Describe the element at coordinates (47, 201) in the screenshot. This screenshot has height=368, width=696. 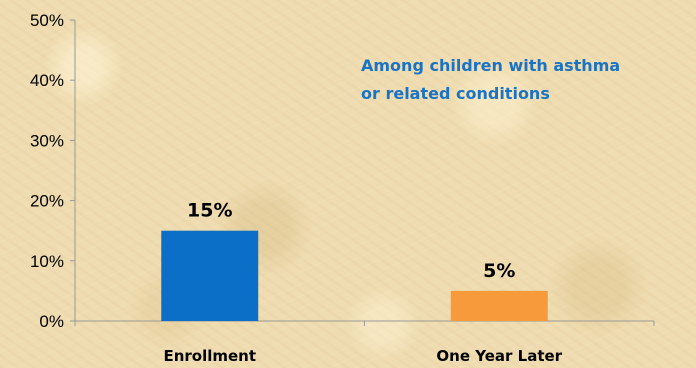
I see `y-tick-label: 20%` at that location.